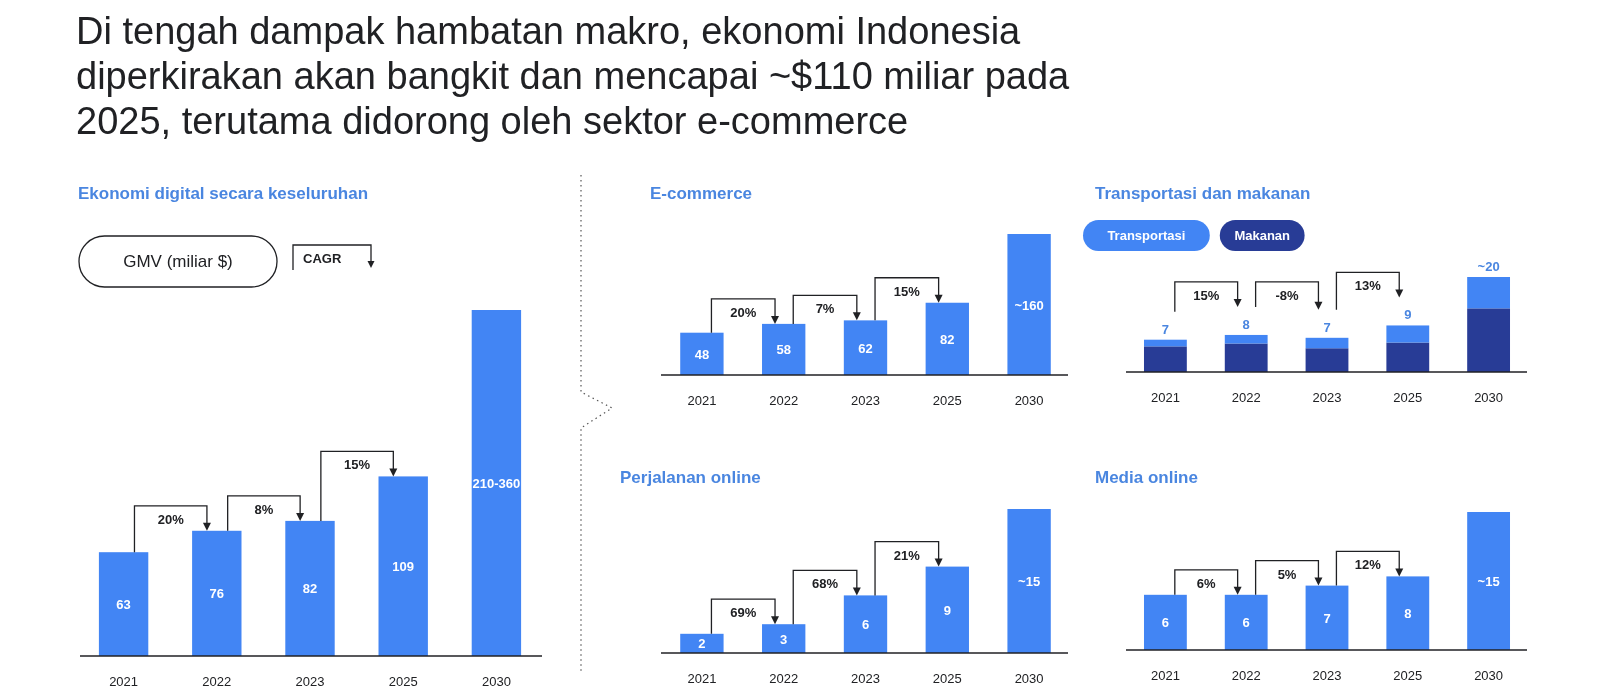 The height and width of the screenshot is (693, 1600). Describe the element at coordinates (702, 644) in the screenshot. I see `data-label: 2` at that location.